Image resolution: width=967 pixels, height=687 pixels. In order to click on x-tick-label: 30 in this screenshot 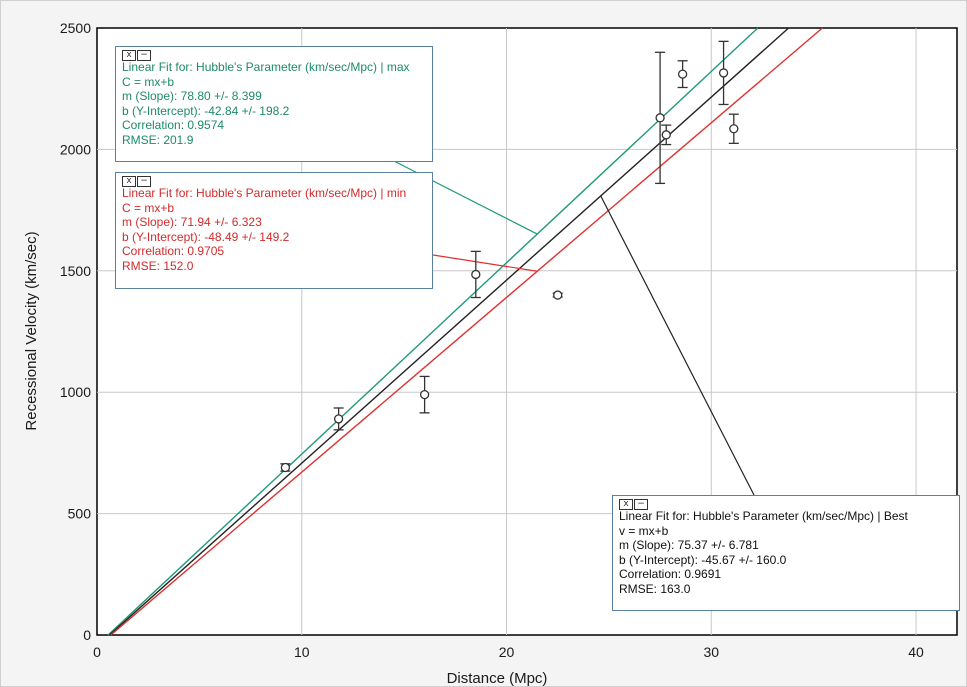, I will do `click(711, 652)`.